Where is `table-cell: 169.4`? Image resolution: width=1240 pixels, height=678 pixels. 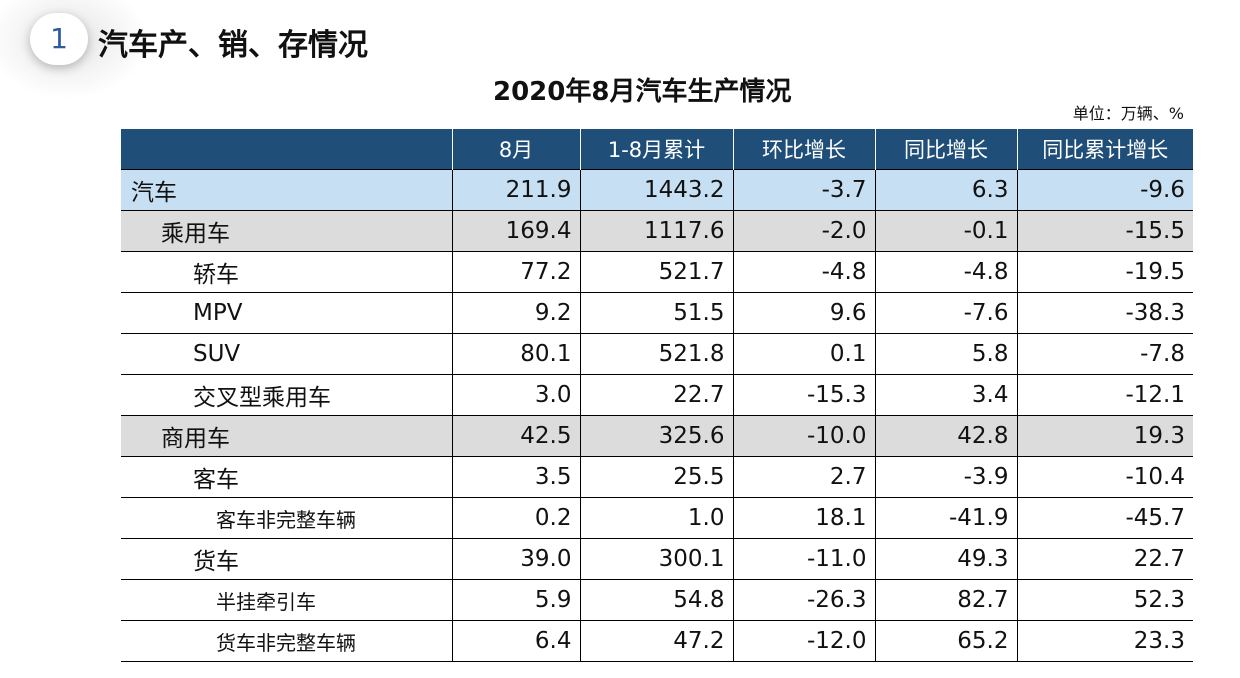
table-cell: 169.4 is located at coordinates (515, 231).